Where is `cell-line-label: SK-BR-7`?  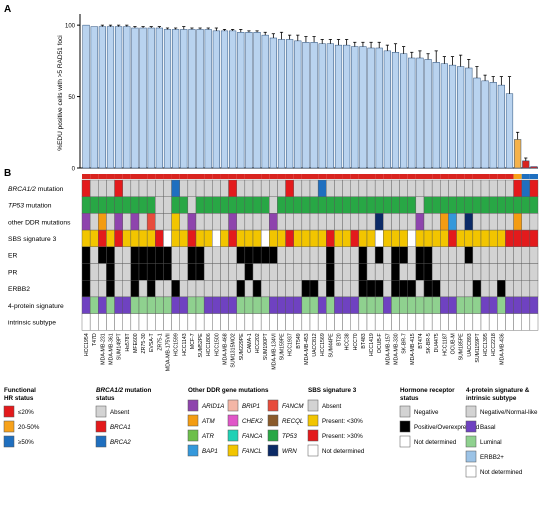
cell-line-label: SK-BR-7 is located at coordinates (405, 343).